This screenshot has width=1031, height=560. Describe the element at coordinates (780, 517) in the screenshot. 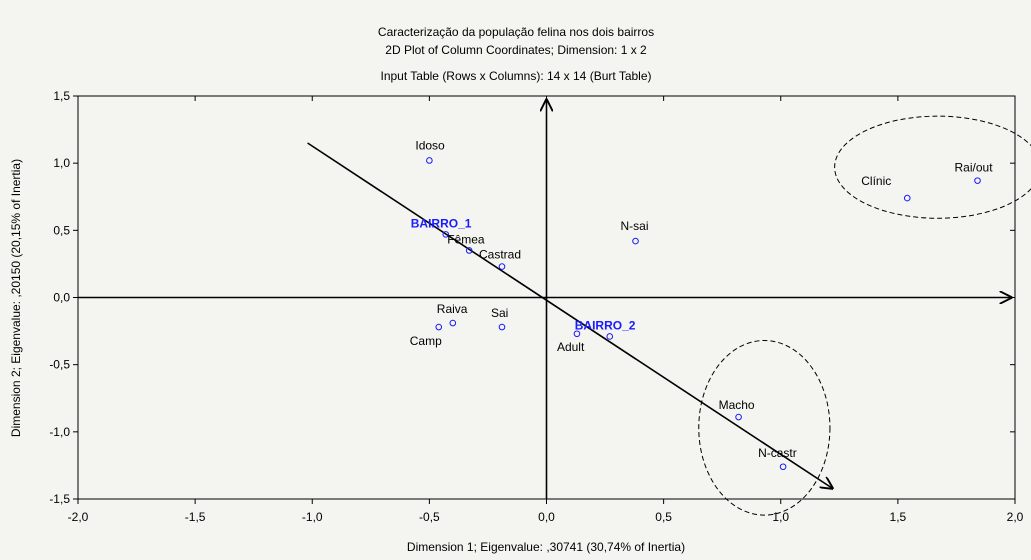

I see `x-tick-label: 1,0` at that location.